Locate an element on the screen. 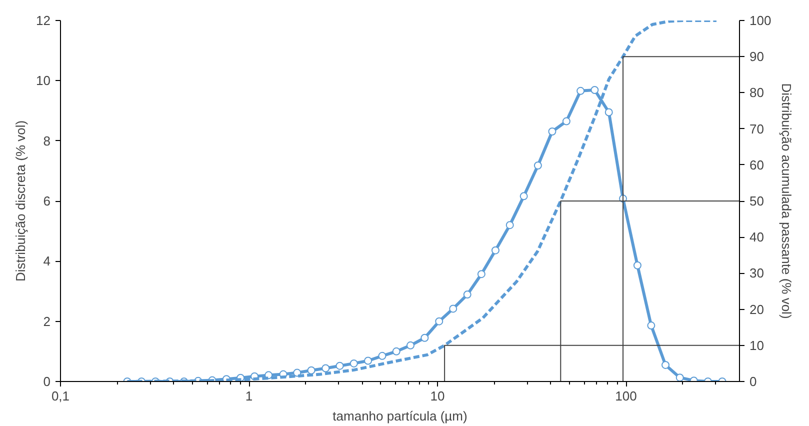 This screenshot has width=809, height=426. y2-tick-label: 40 is located at coordinates (757, 237).